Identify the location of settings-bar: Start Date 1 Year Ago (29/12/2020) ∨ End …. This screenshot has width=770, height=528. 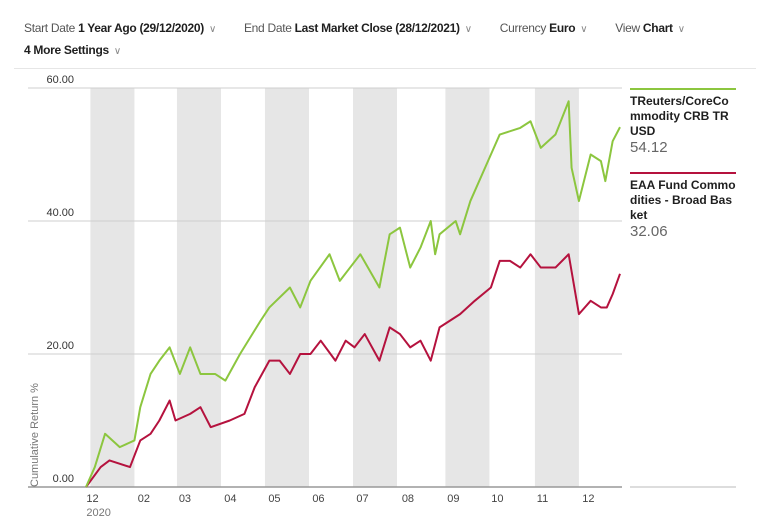
(354, 39).